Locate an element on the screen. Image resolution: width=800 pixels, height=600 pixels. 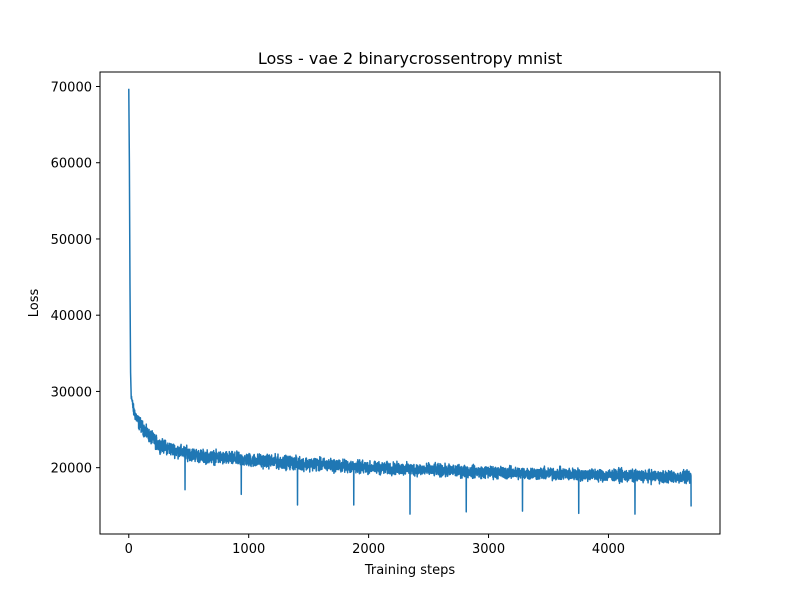
y-tick-label: 40000 is located at coordinates (71, 316).